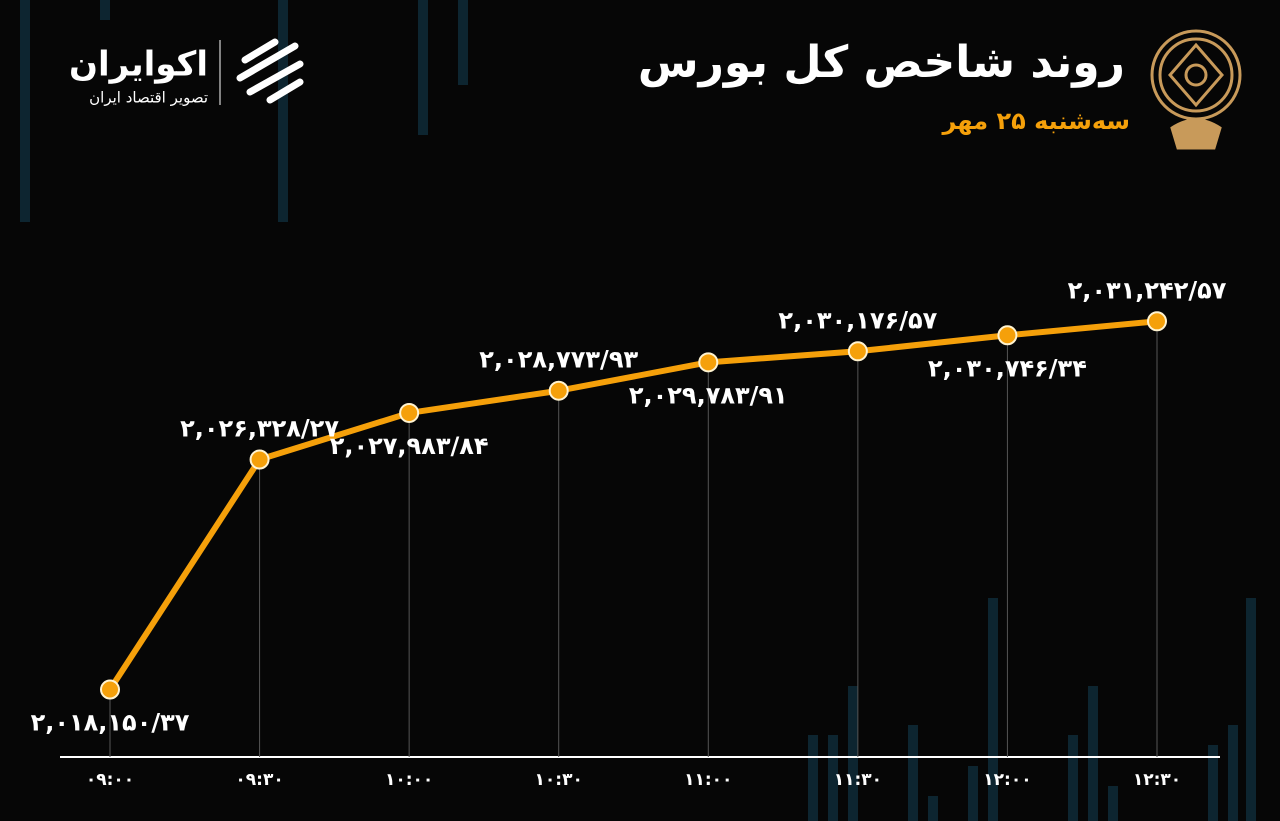  I want to click on data-label: ۲,۰۳۱,۲۴۲/۵۷, so click(1147, 290).